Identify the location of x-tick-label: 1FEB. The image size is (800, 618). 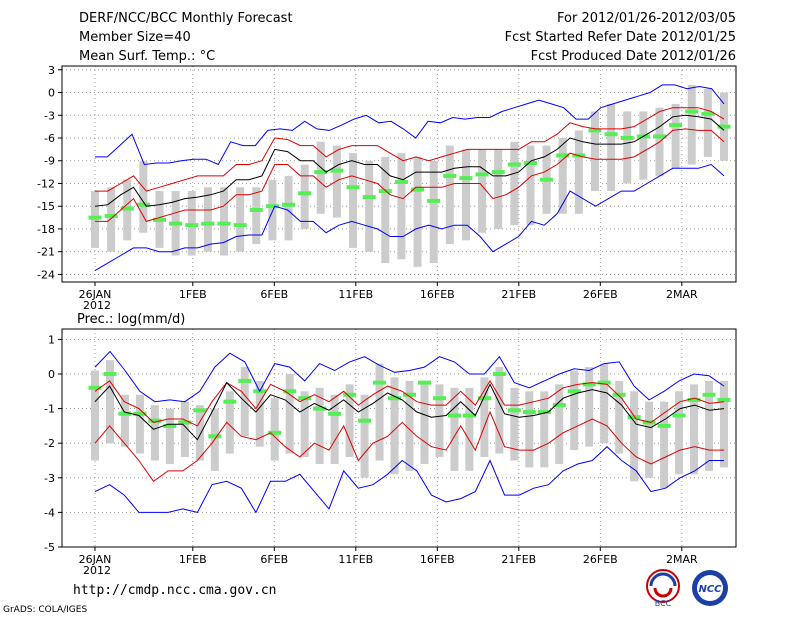
(193, 294).